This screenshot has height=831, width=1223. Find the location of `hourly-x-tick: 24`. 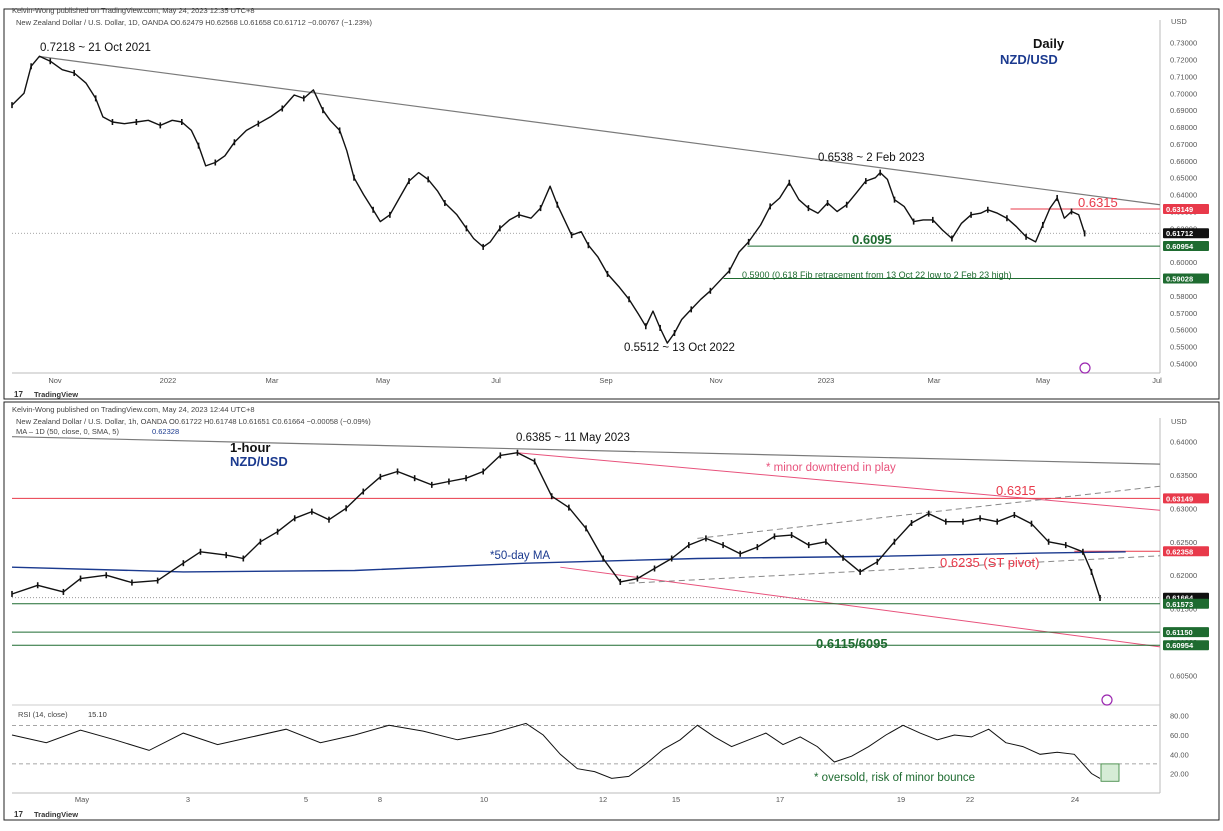

hourly-x-tick: 24 is located at coordinates (1075, 799).